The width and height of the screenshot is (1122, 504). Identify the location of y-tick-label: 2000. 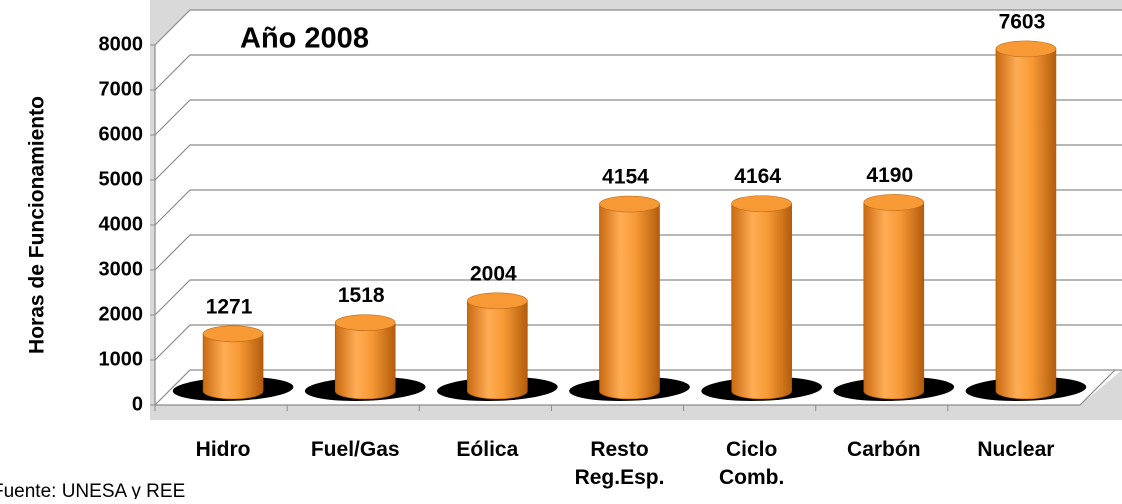
(121, 314).